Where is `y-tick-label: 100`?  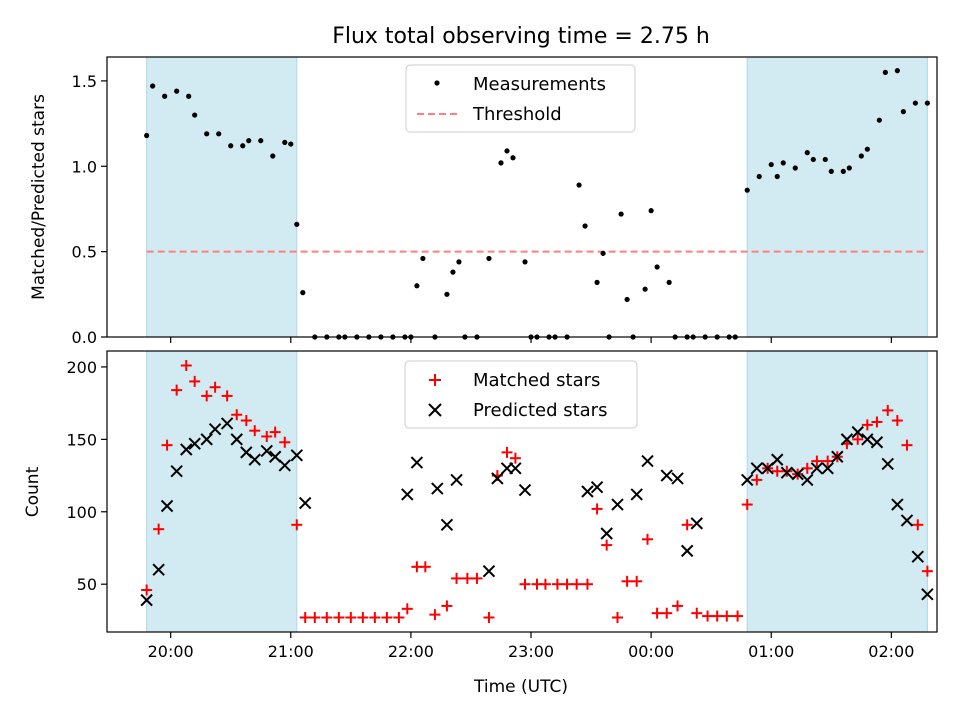 y-tick-label: 100 is located at coordinates (81, 512).